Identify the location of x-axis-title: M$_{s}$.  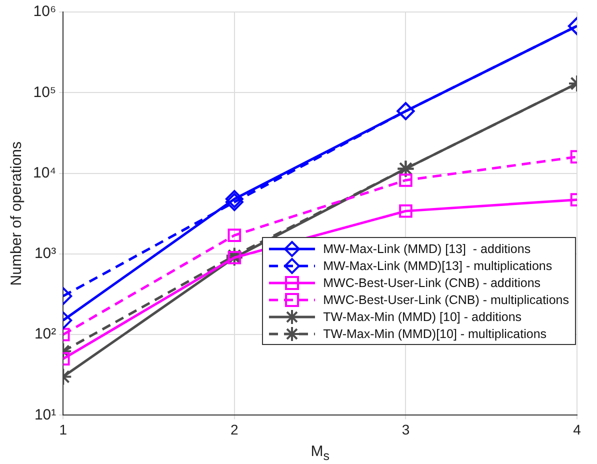
(320, 453).